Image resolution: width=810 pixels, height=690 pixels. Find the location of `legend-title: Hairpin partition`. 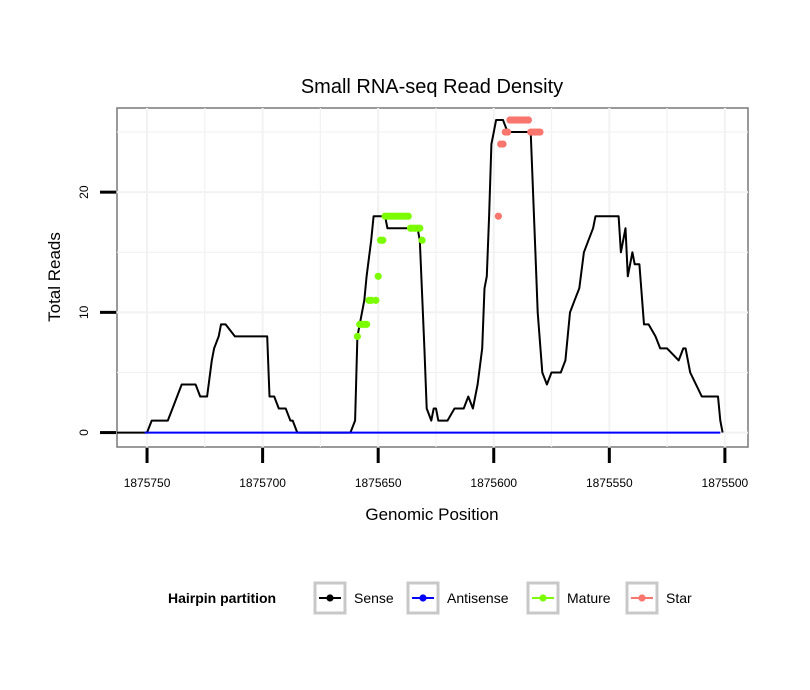

legend-title: Hairpin partition is located at coordinates (222, 598).